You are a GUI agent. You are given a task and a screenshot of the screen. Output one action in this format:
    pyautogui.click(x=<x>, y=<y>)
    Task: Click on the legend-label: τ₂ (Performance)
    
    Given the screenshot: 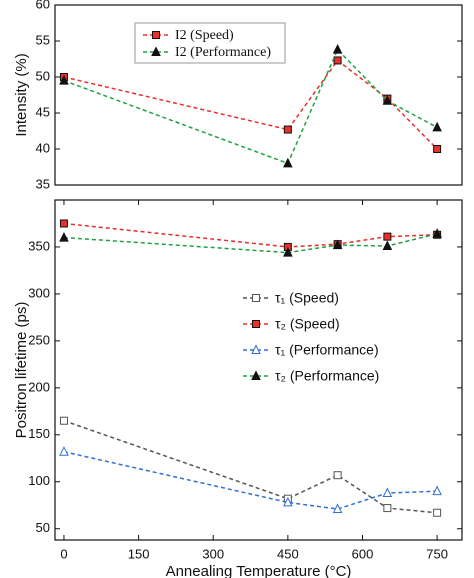 What is the action you would take?
    pyautogui.click(x=327, y=376)
    